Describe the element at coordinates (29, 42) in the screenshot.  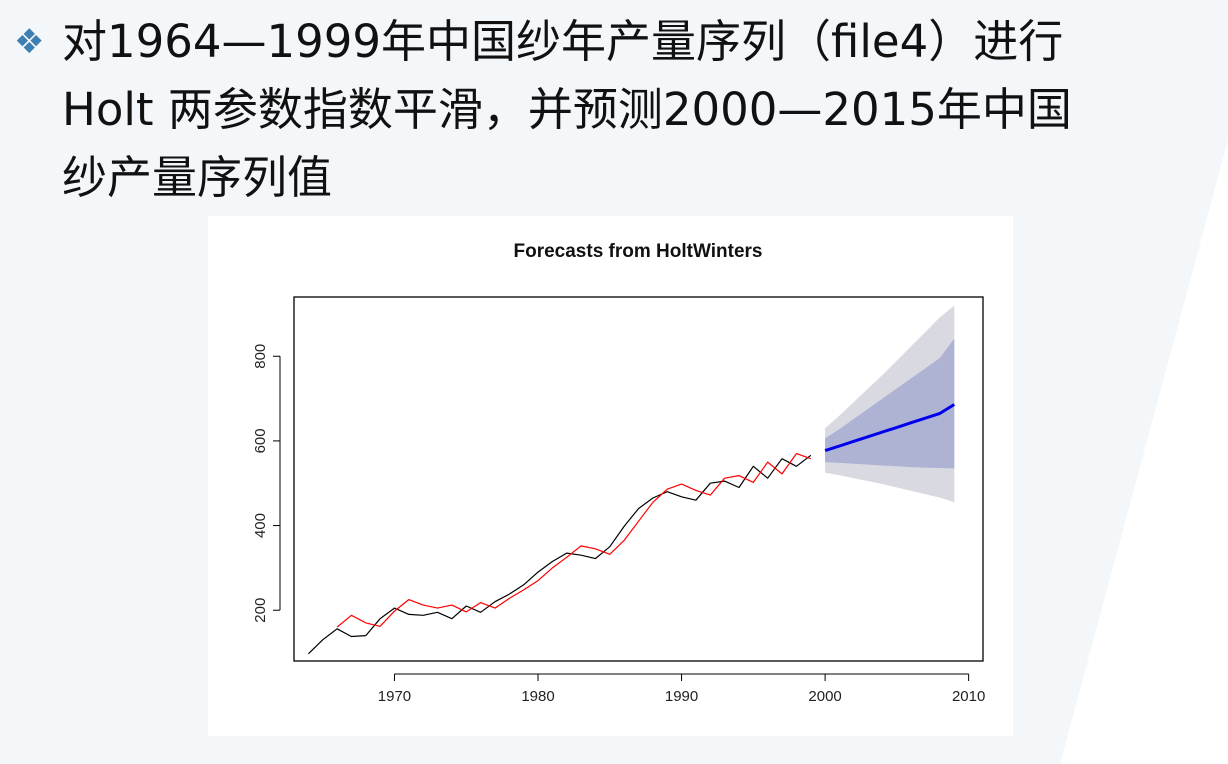
I see `diamond-cluster-icon: ❖` at that location.